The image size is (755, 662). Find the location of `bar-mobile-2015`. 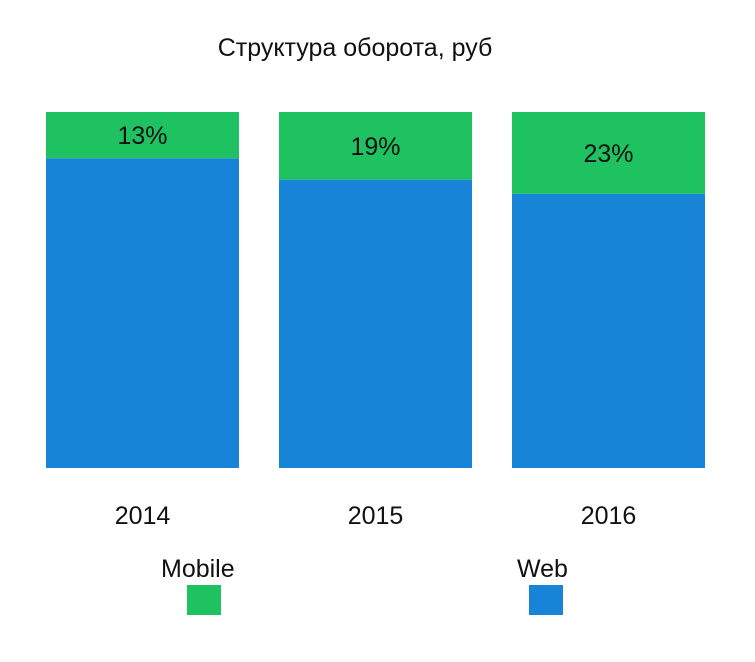

bar-mobile-2015 is located at coordinates (375, 146).